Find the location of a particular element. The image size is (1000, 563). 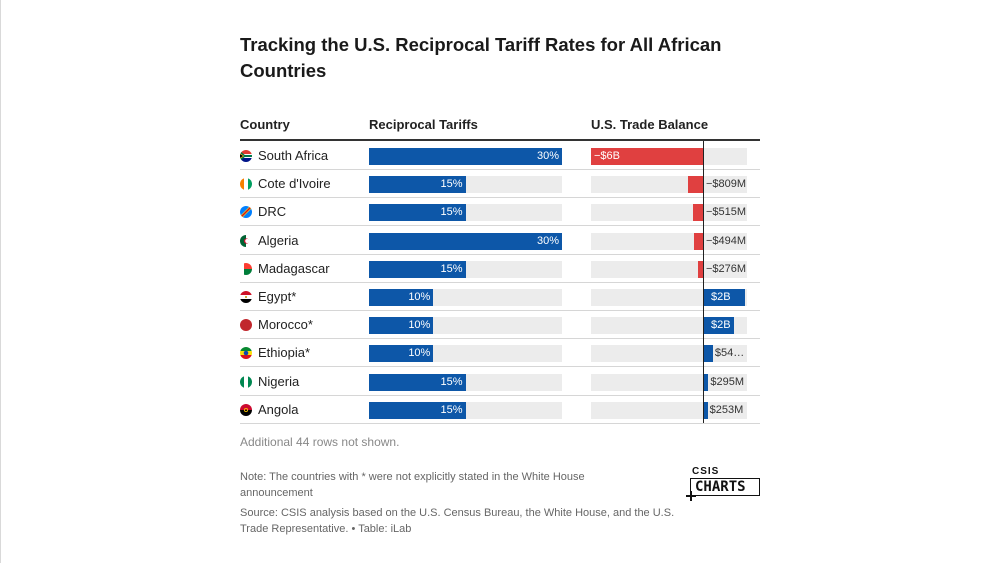

table-row: Morocco* 10% $2B is located at coordinates (500, 325).